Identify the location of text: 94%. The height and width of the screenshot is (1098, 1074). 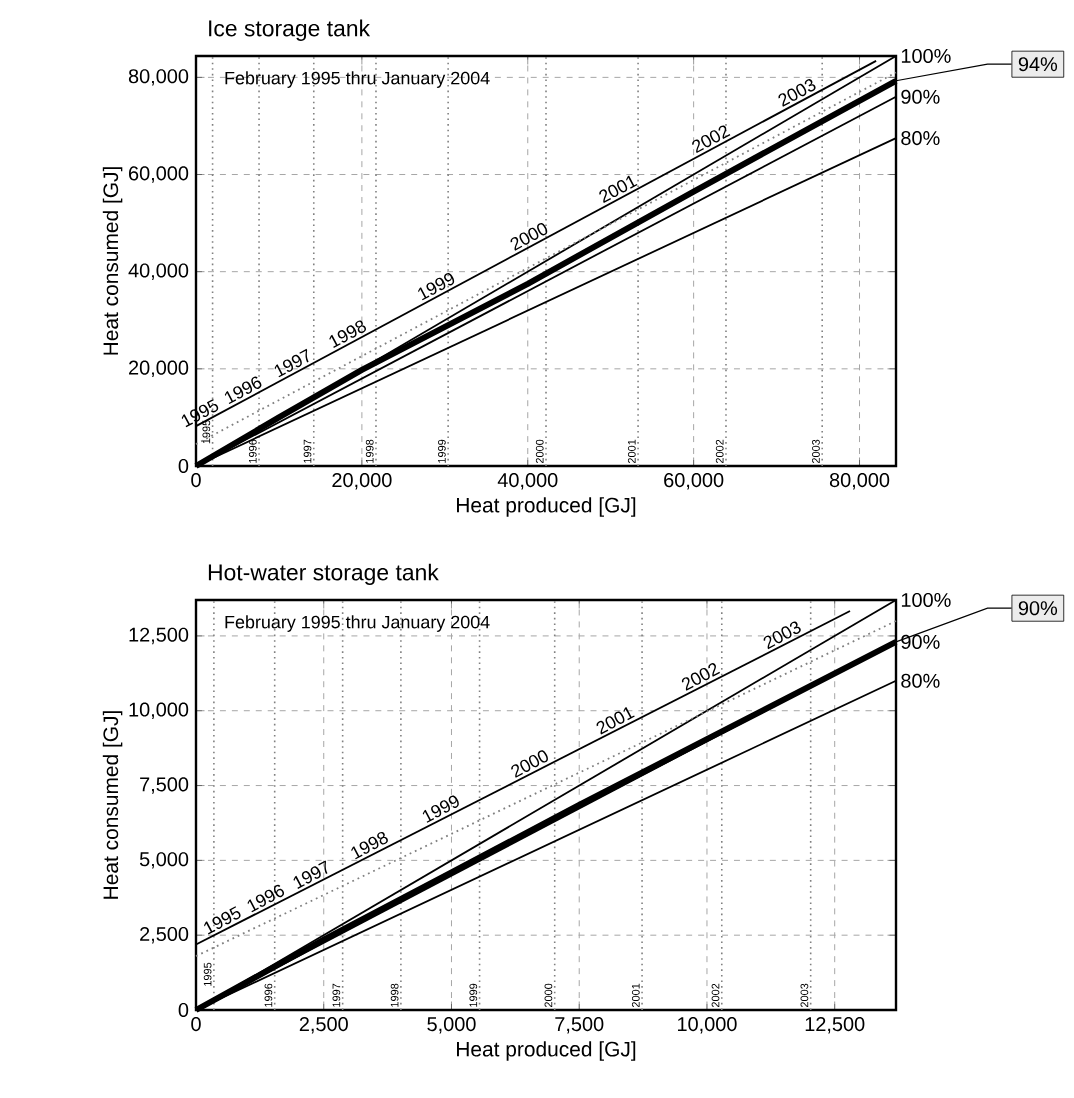
(1038, 64).